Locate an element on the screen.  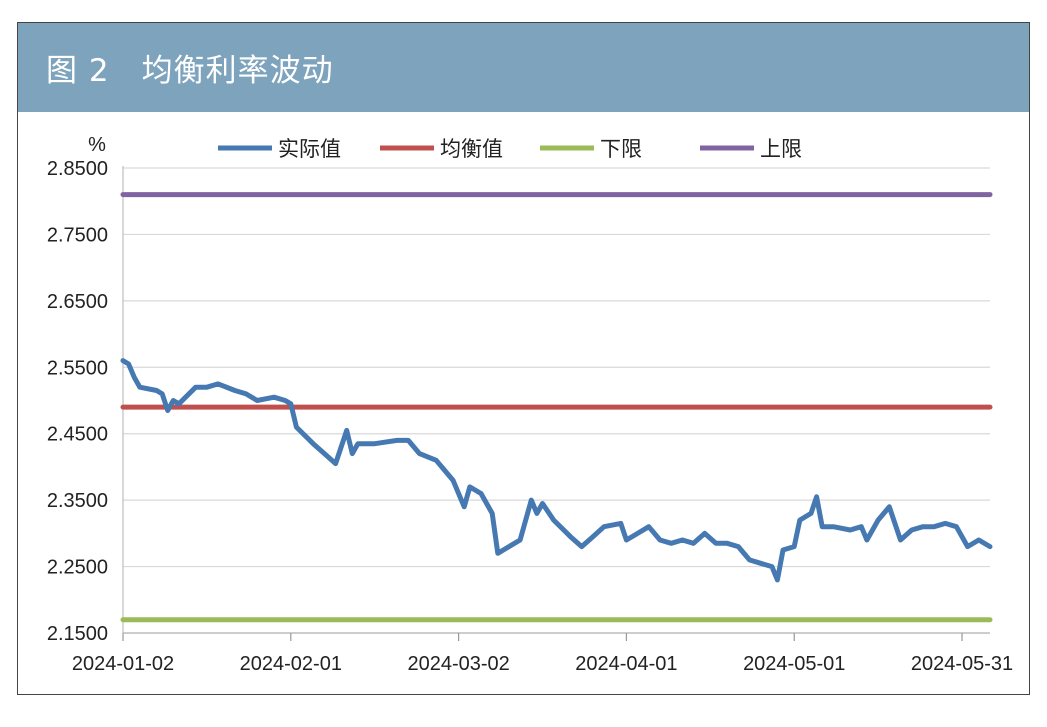
x-tick-label: 2024-04-01 is located at coordinates (626, 664).